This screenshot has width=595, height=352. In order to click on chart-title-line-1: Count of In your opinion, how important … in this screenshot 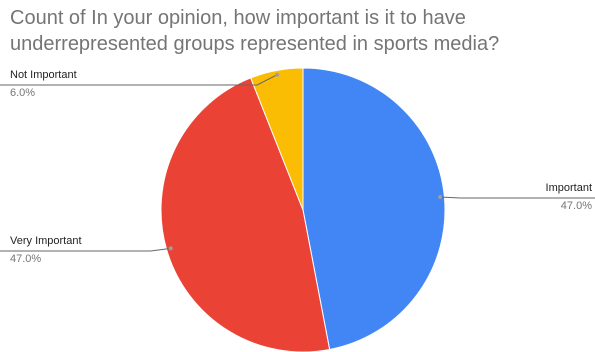, I will do `click(238, 18)`.